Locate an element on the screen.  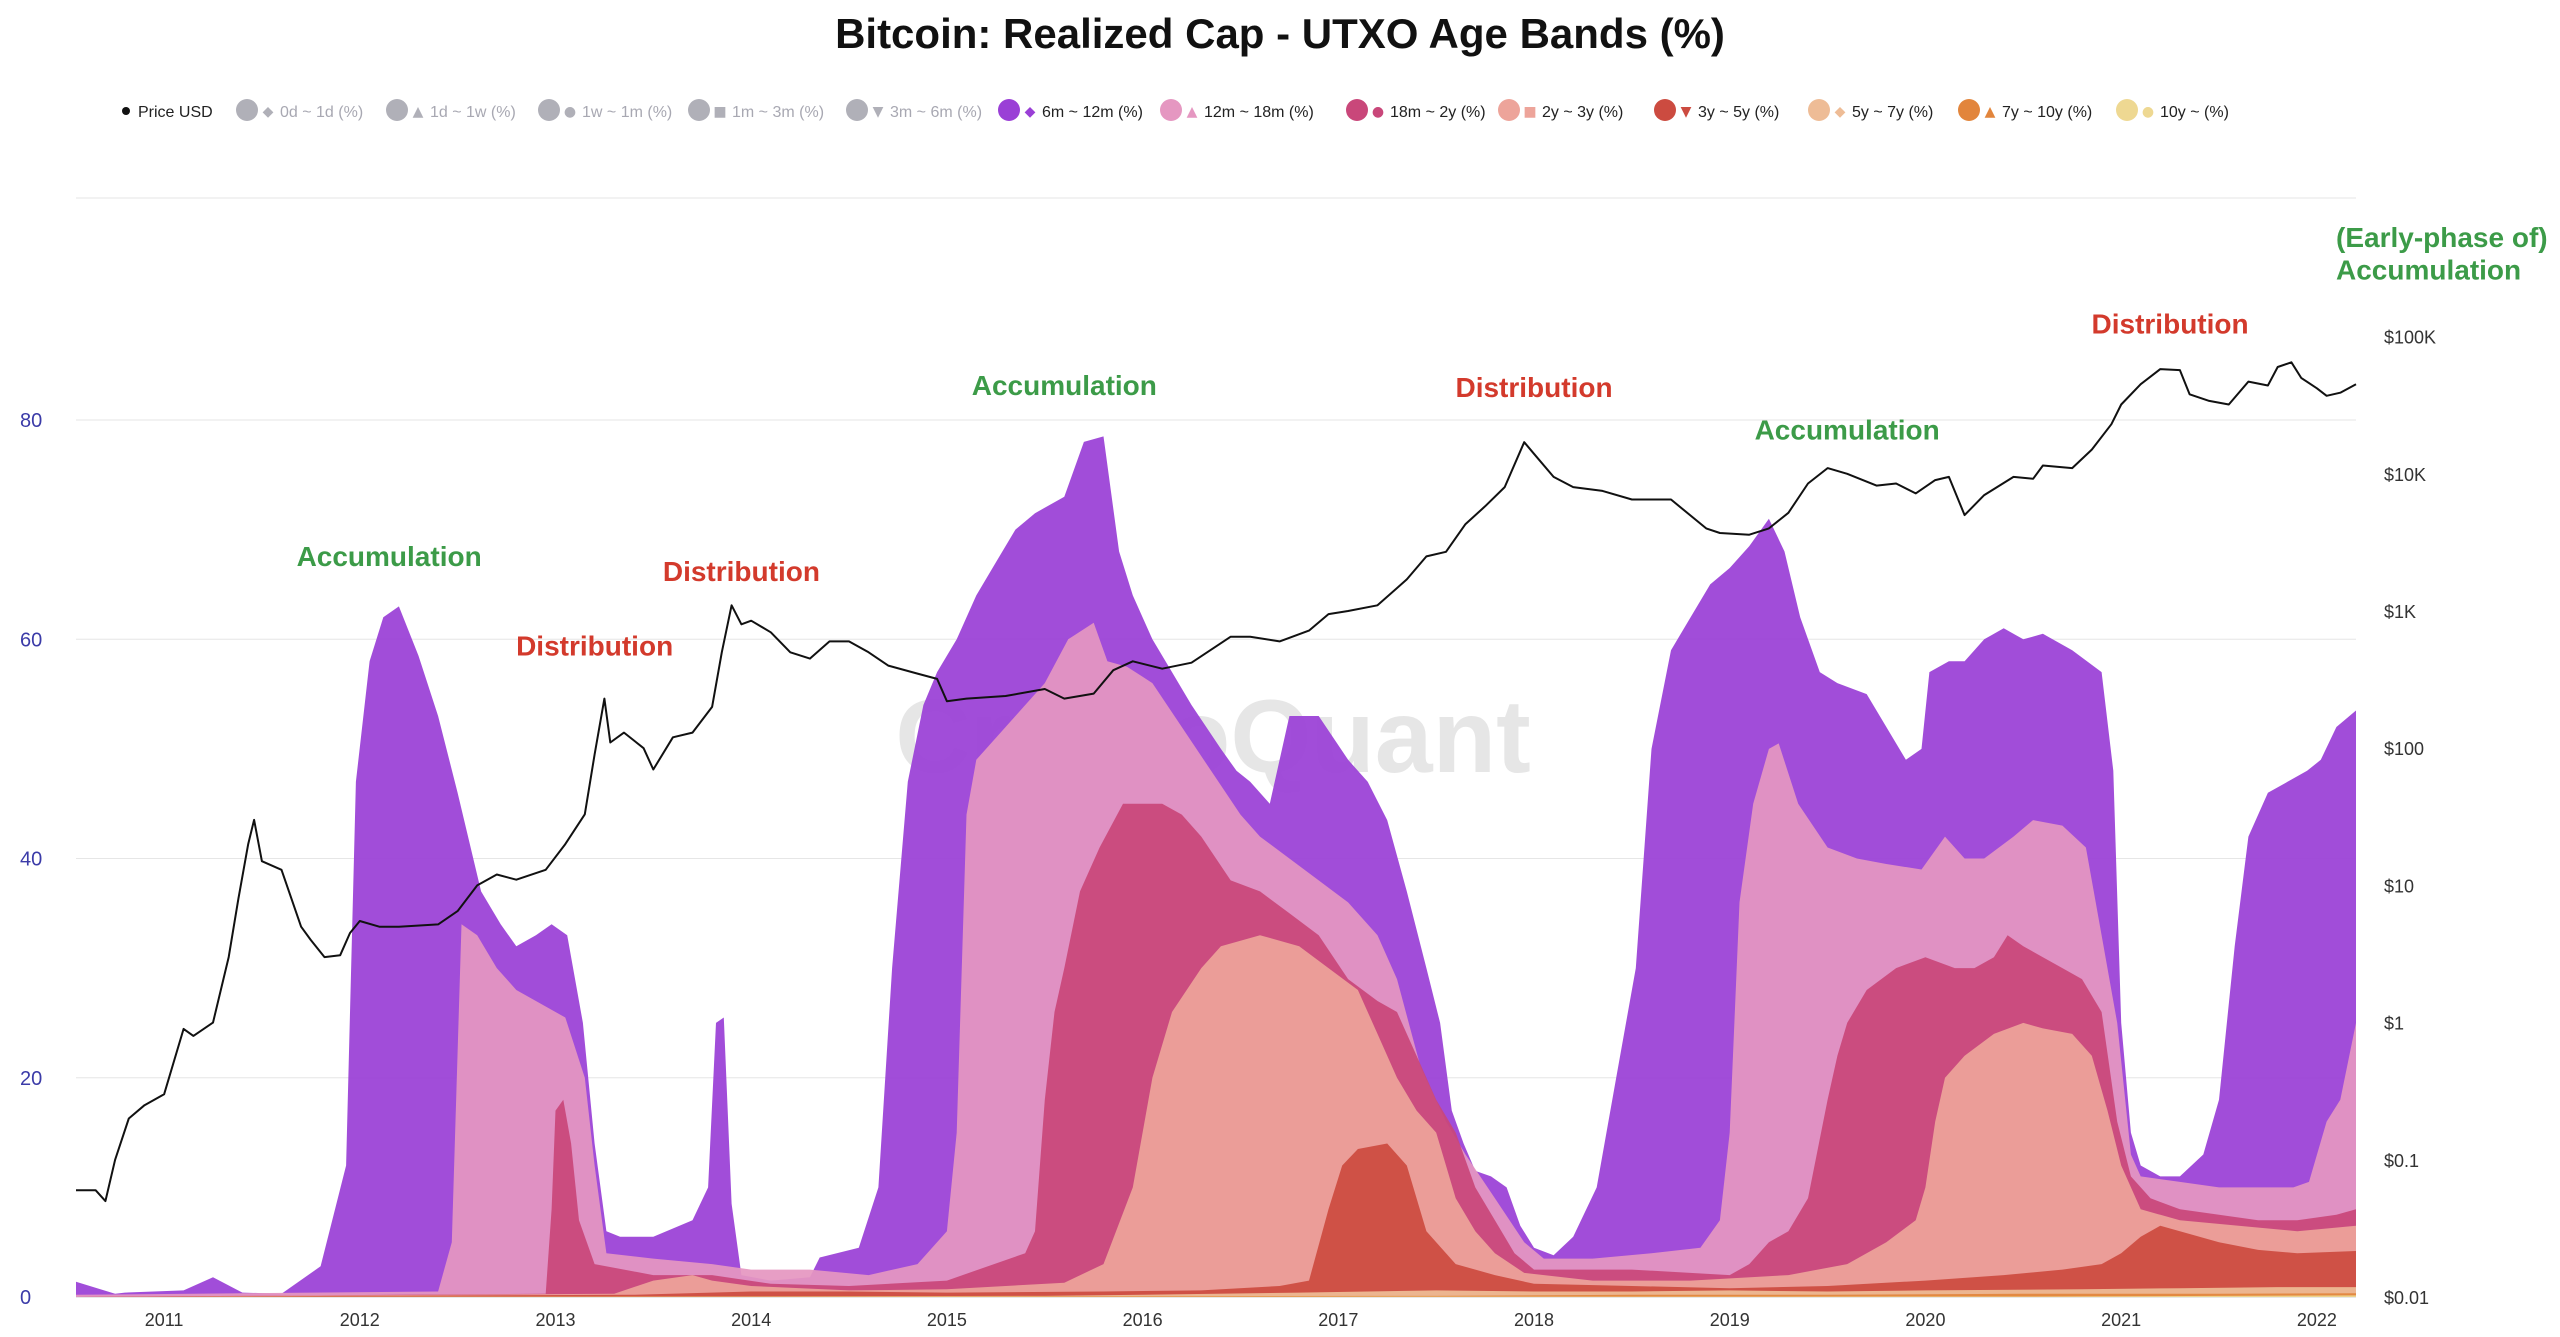
legend-item-18m-2y: ● 18m ~ 2y (%) is located at coordinates (1416, 110).